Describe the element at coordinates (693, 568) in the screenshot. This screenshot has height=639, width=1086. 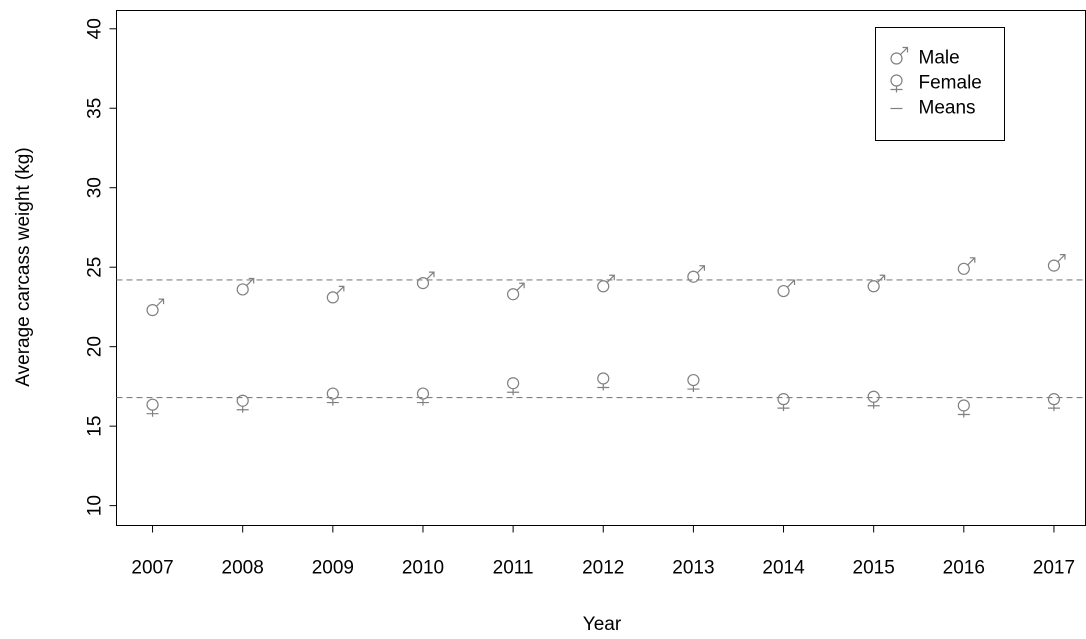
I see `x-tick-label: 2013` at that location.